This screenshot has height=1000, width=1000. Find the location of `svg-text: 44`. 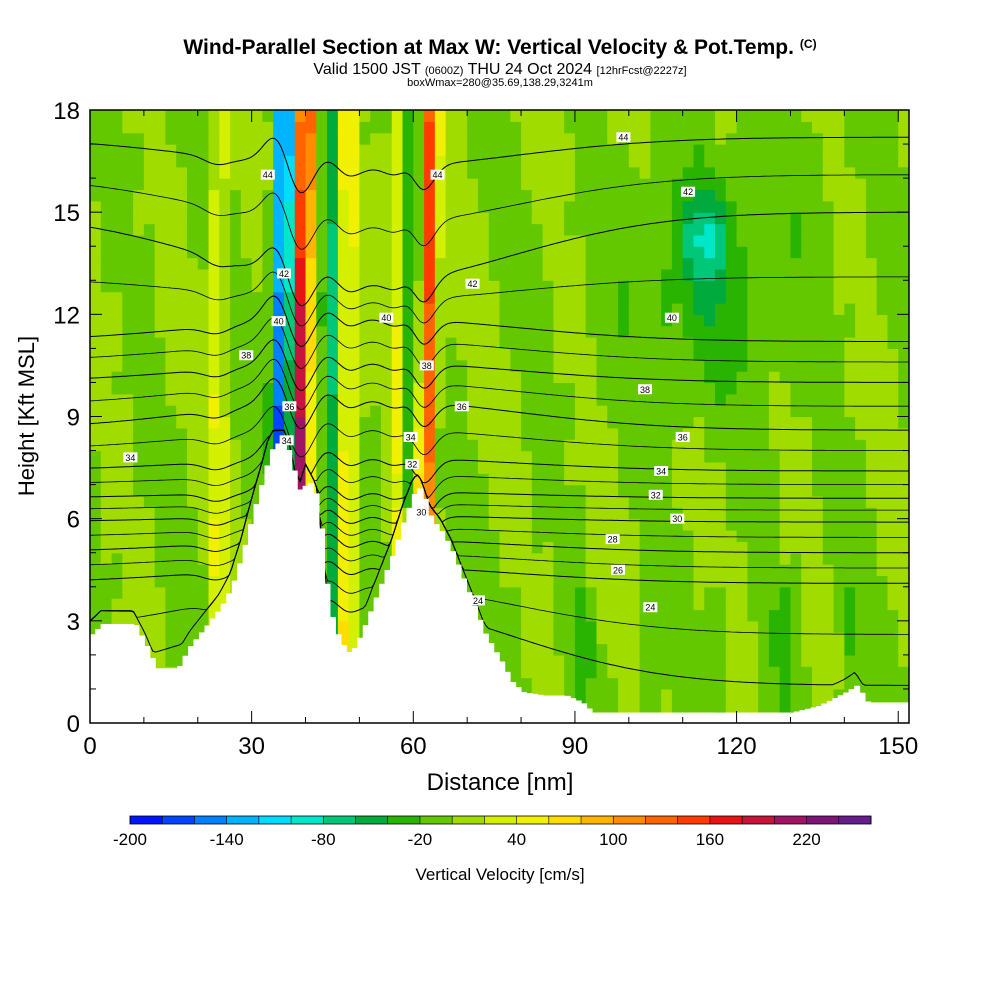

svg-text: 44 is located at coordinates (623, 138).